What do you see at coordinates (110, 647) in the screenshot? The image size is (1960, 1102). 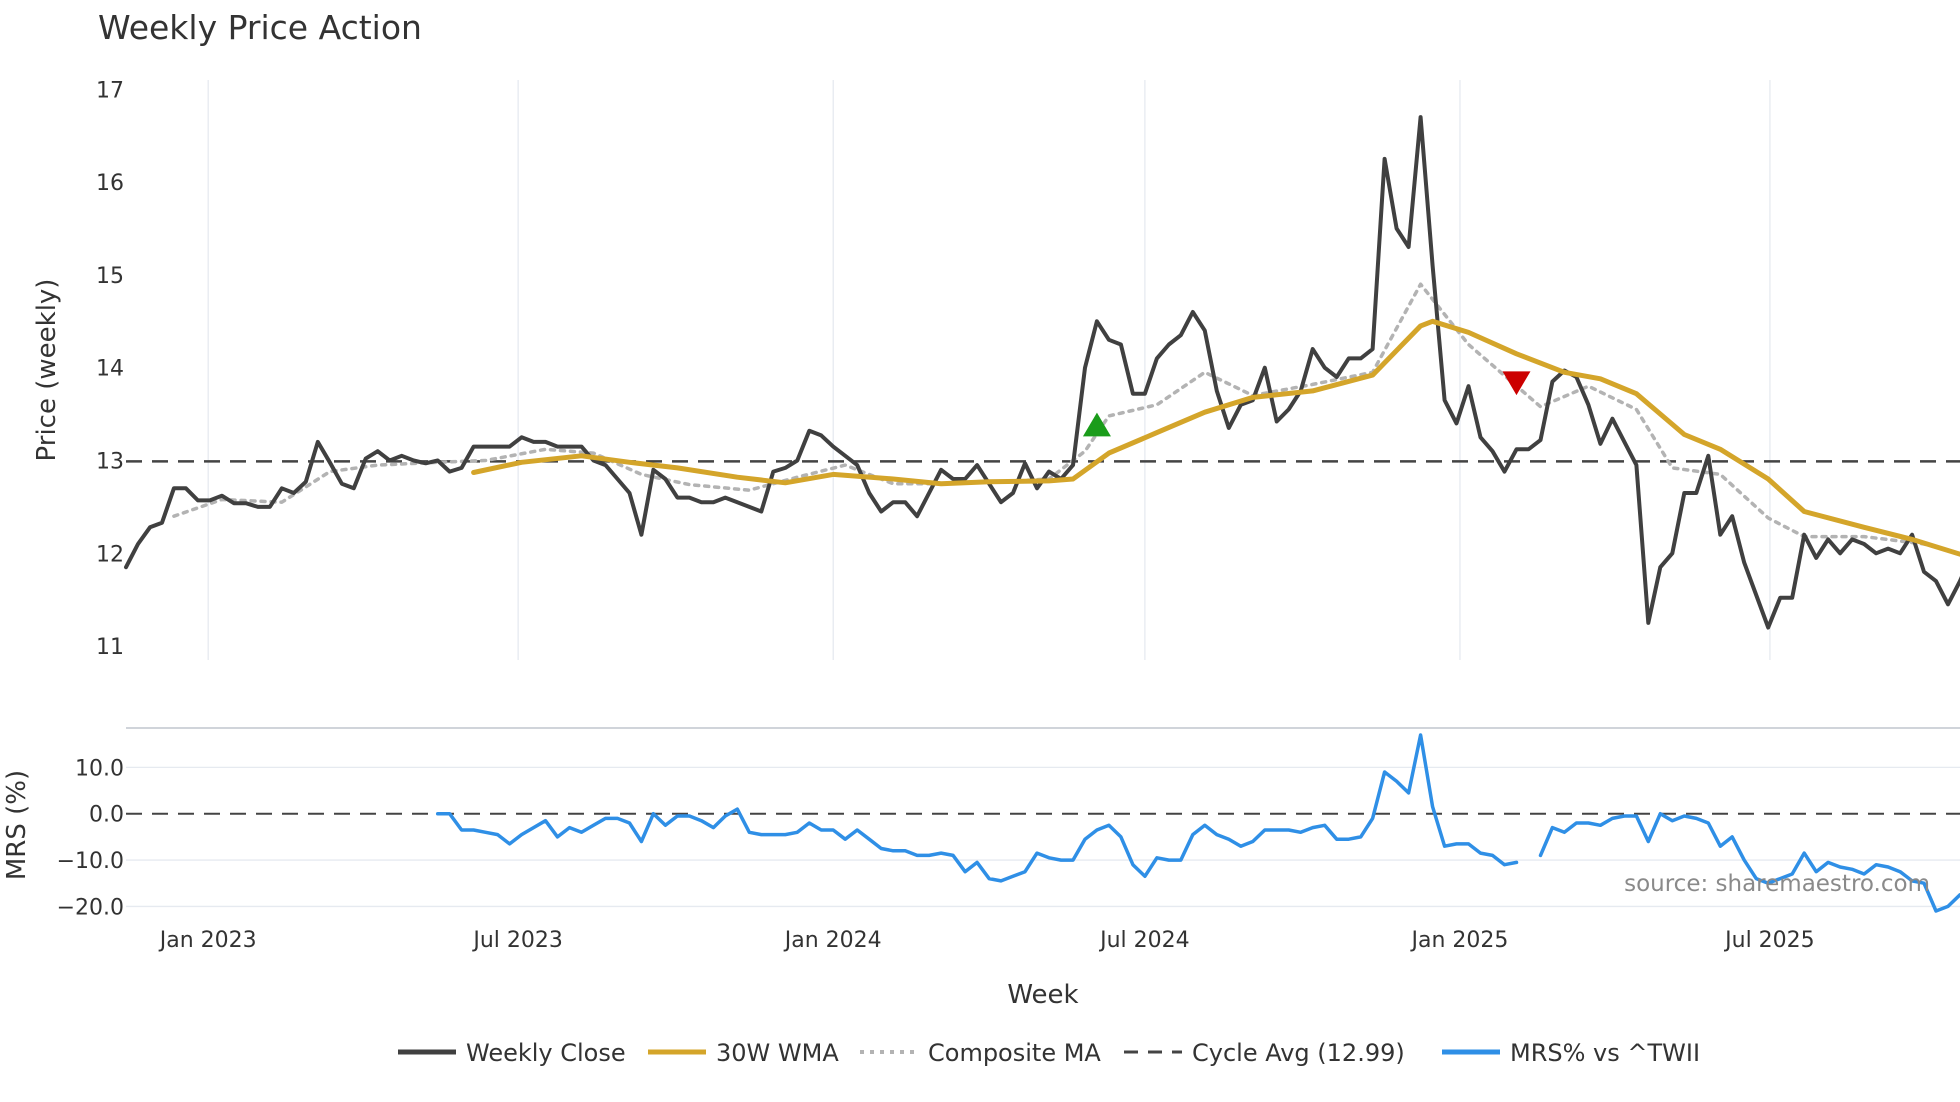 I see `price-y-tick-label: 11` at bounding box center [110, 647].